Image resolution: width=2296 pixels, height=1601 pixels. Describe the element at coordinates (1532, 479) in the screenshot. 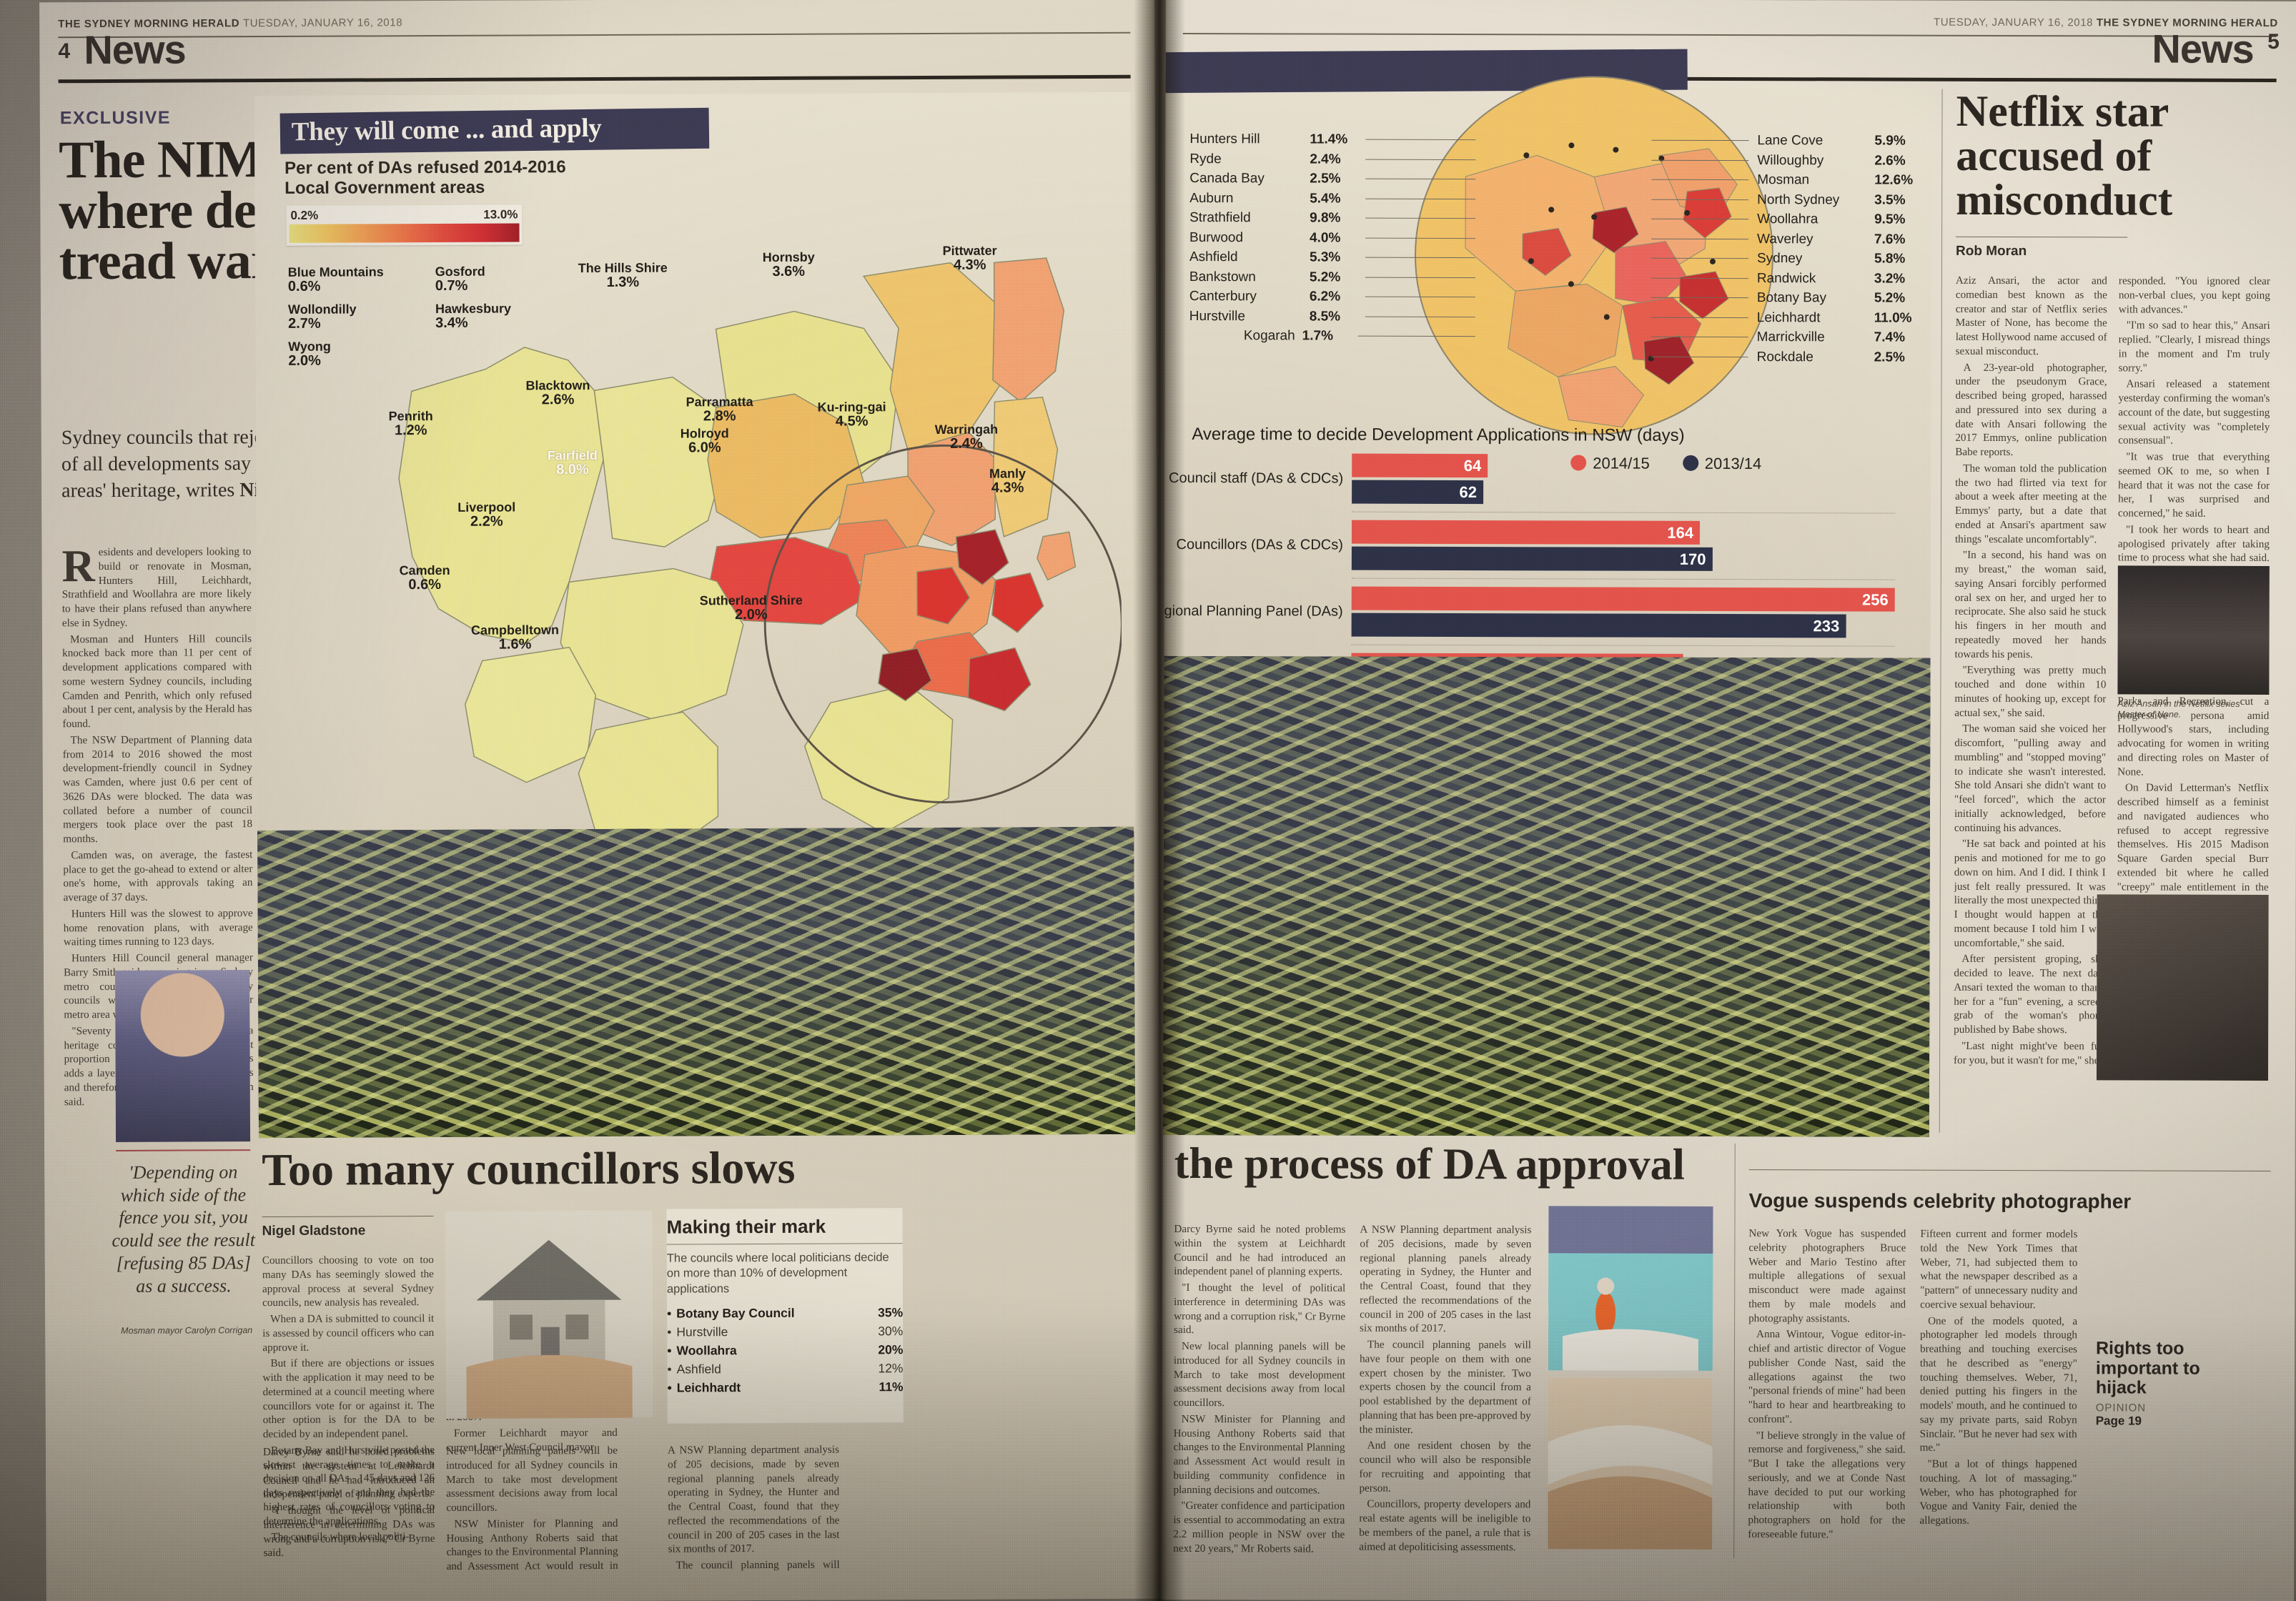

I see `bar-group-council-staff: Council staff (DAs & CDCs) 64 62` at that location.